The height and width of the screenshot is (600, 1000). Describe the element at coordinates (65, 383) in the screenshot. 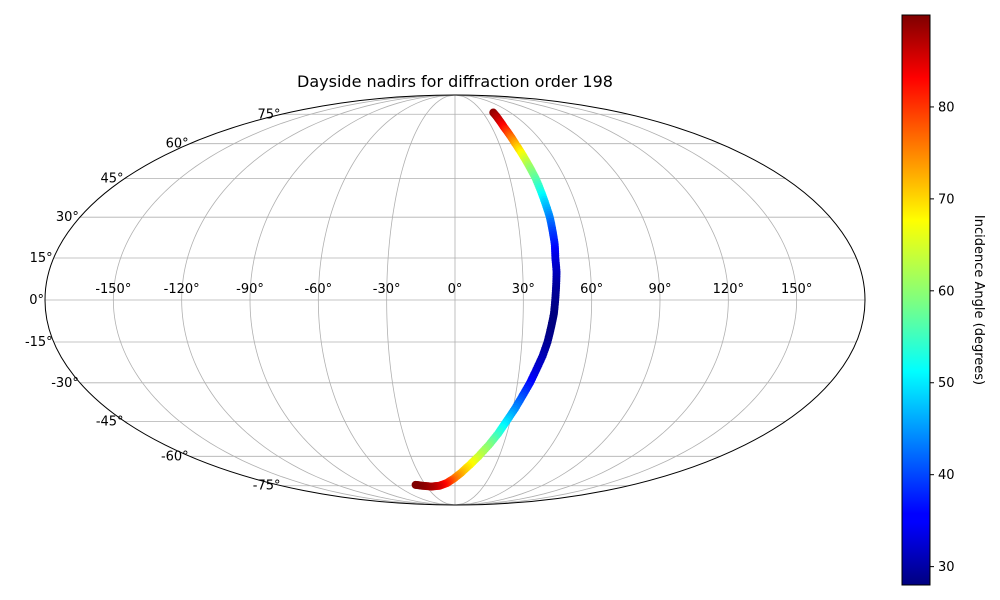

I see `latitude-tick-label: -30°` at that location.